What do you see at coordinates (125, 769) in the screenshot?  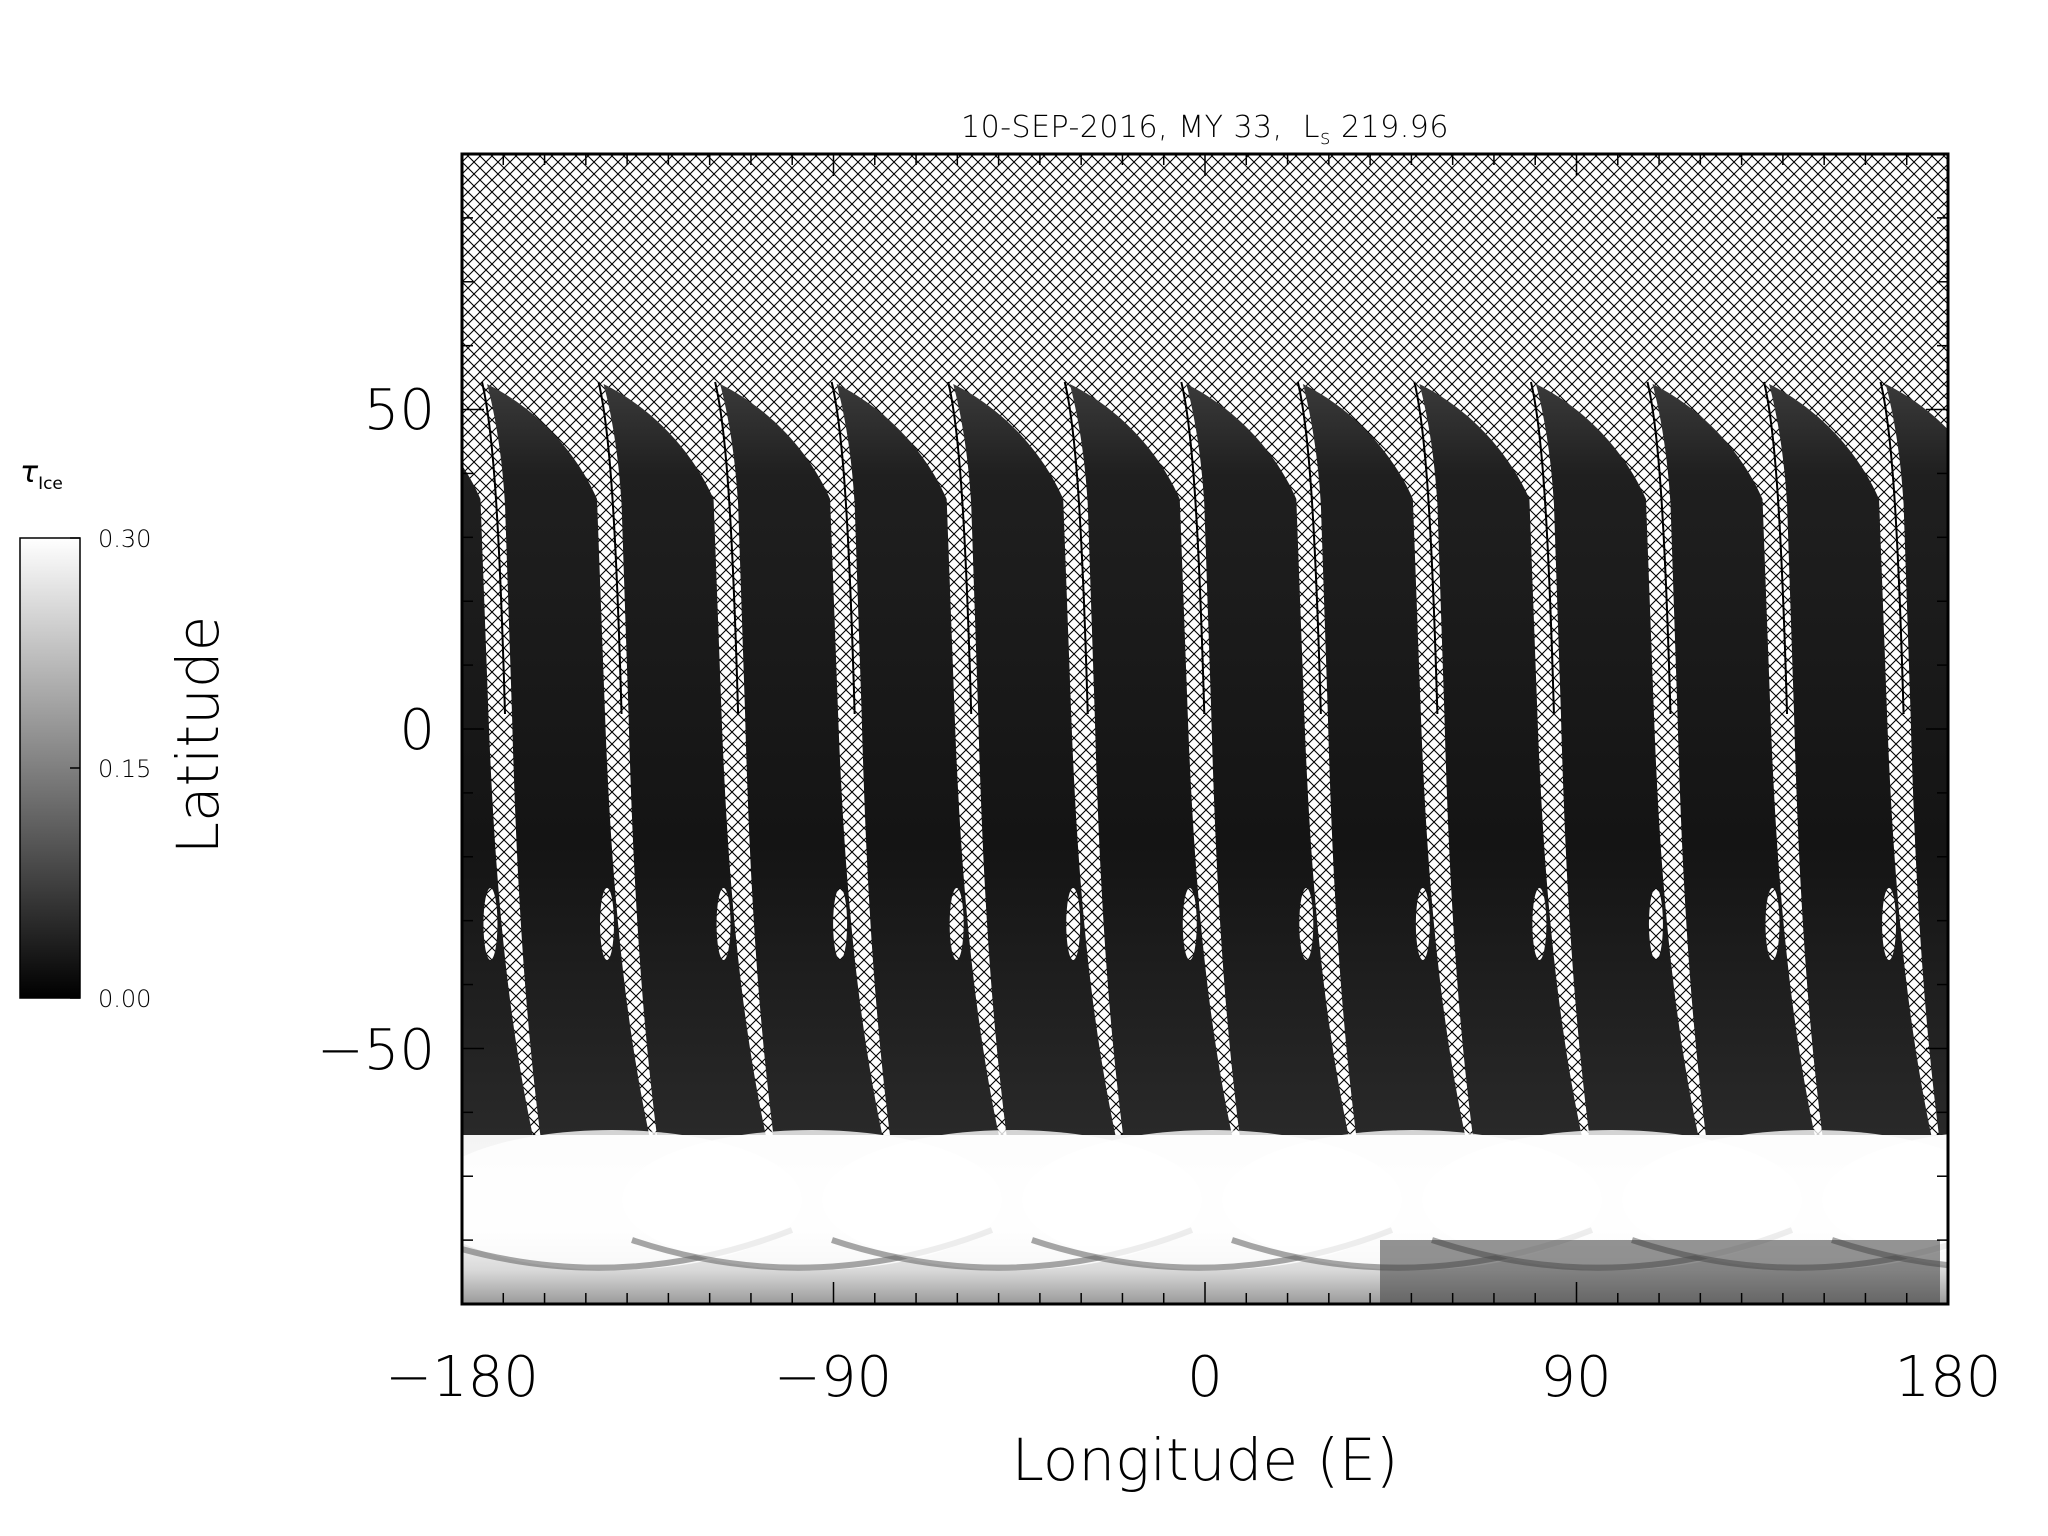 I see `colorbar-tick-label: 0.15` at bounding box center [125, 769].